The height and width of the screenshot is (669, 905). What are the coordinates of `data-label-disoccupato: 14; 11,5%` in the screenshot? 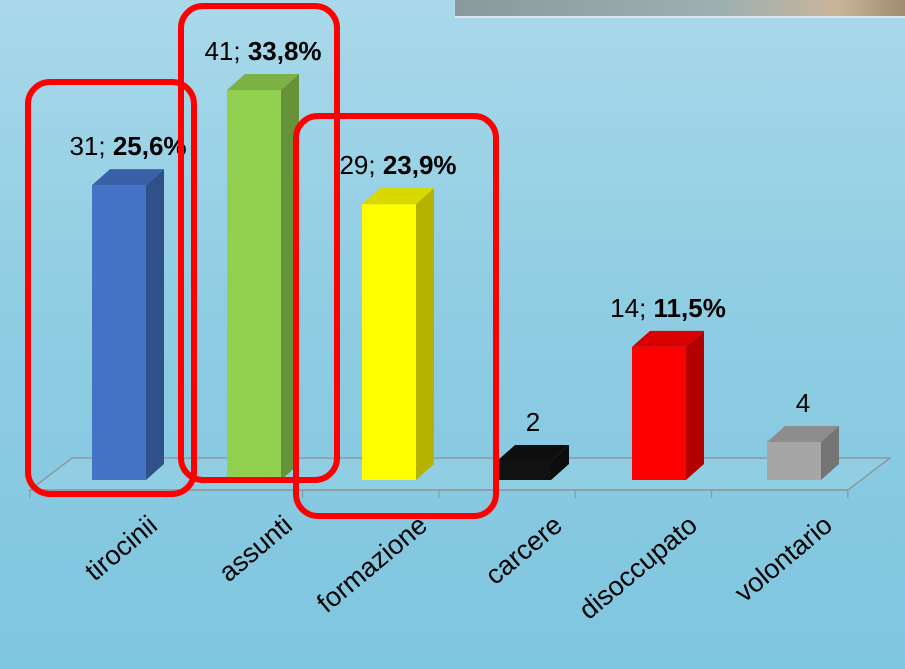 It's located at (668, 308).